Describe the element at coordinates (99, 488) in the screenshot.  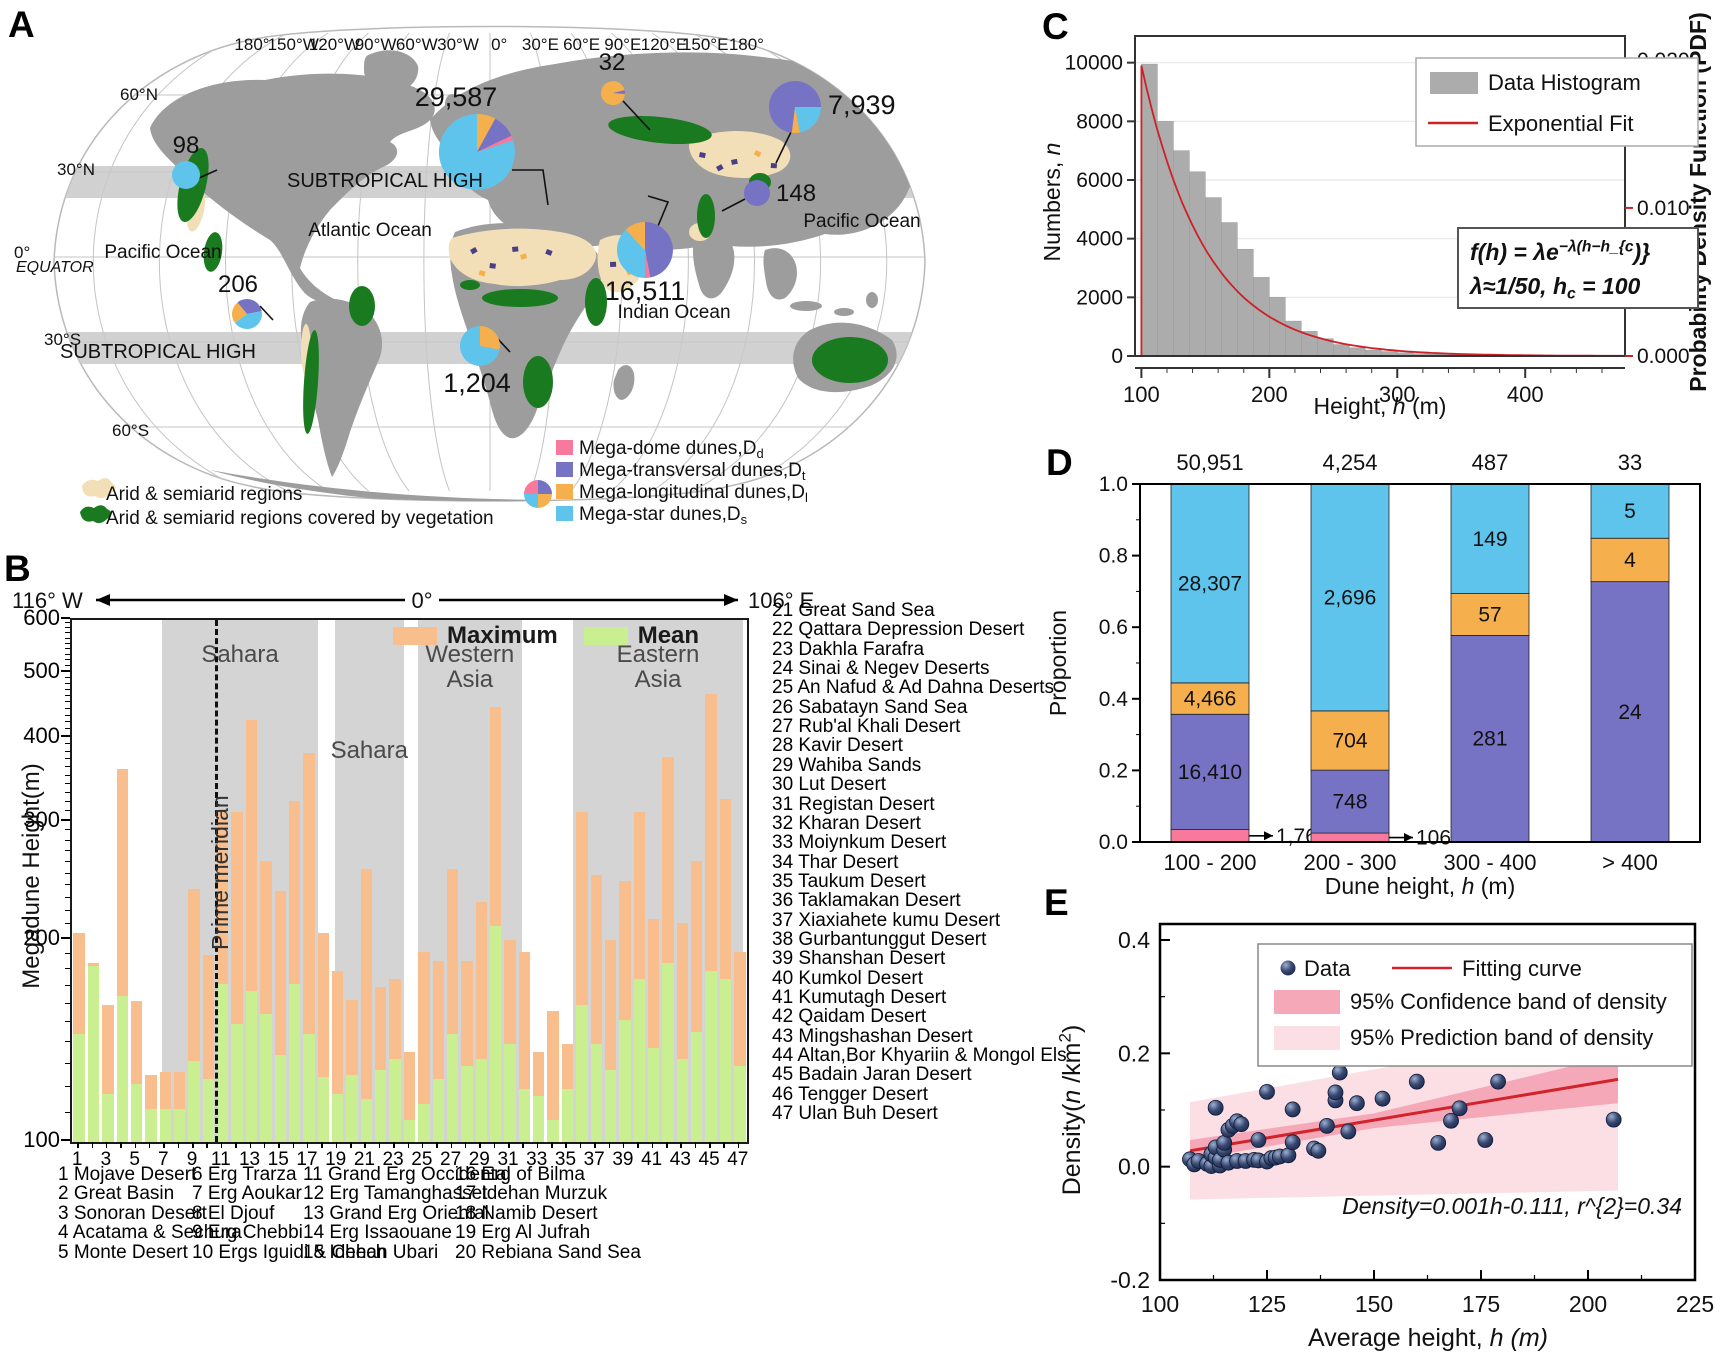
I see `arid-legend-swatch` at that location.